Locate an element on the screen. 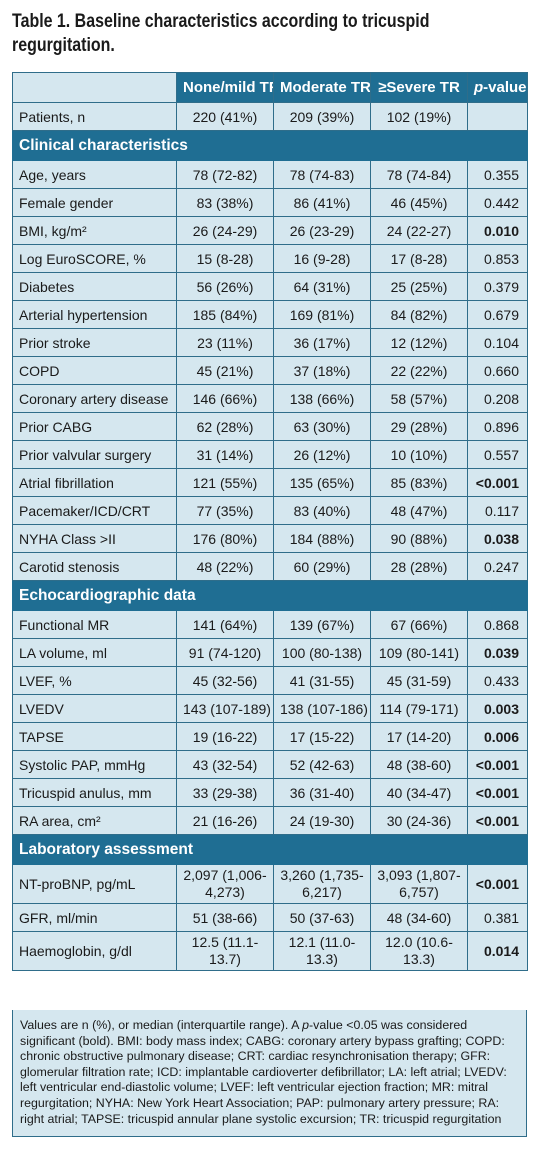 The height and width of the screenshot is (1155, 538). cell-moderate: 63 (30%) is located at coordinates (322, 426).